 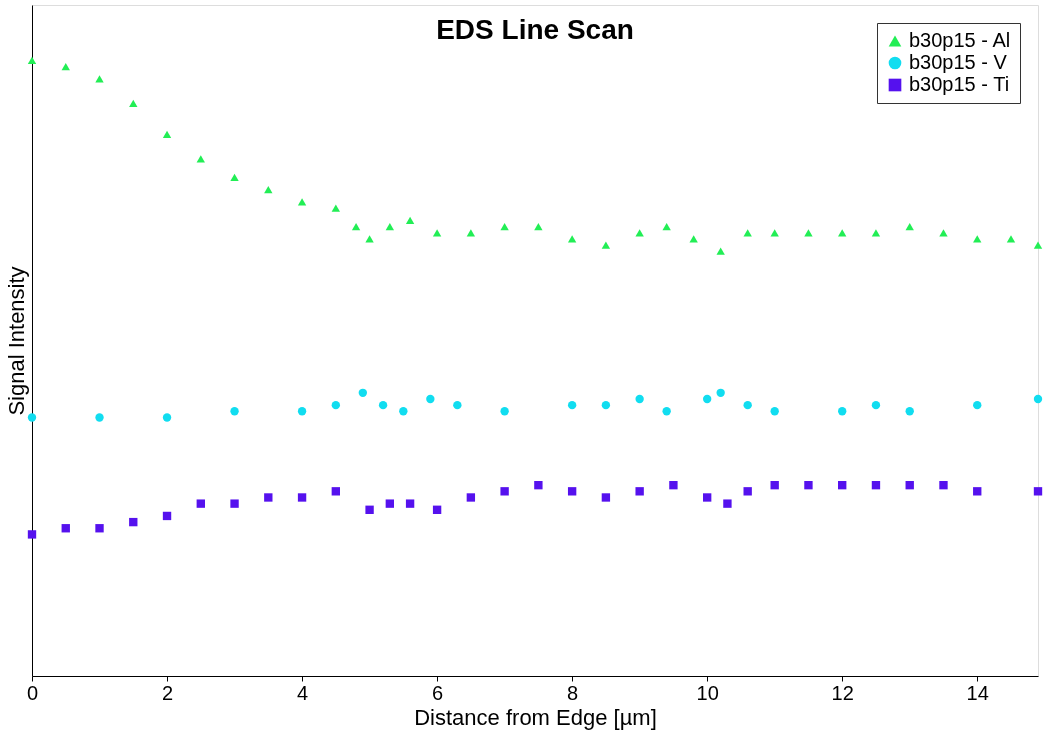 I want to click on x-axis-title: Distance from Edge [µm], so click(x=535, y=717).